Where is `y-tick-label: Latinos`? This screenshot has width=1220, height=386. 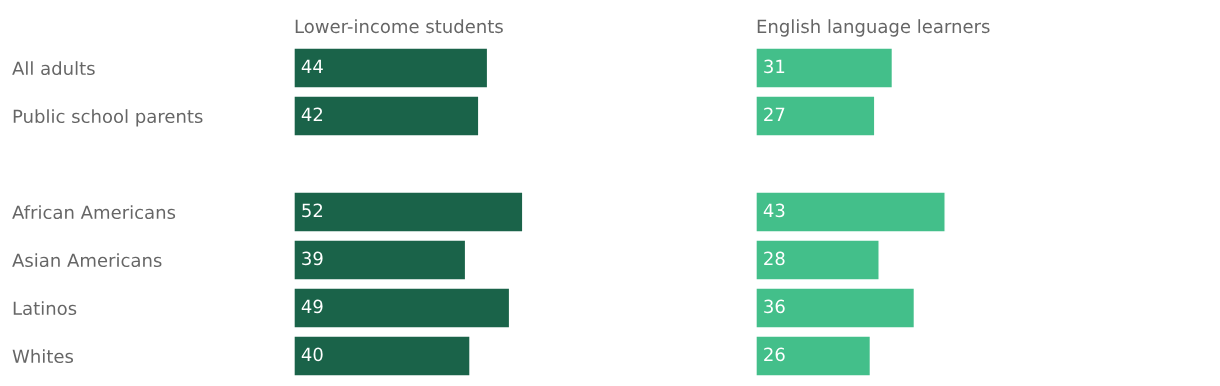 y-tick-label: Latinos is located at coordinates (45, 308).